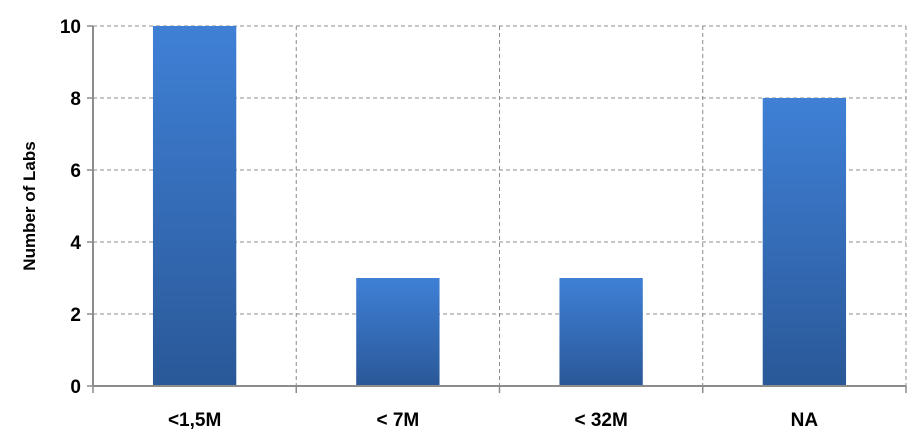  What do you see at coordinates (194, 420) in the screenshot?
I see `x-tick-label: <1,5M` at bounding box center [194, 420].